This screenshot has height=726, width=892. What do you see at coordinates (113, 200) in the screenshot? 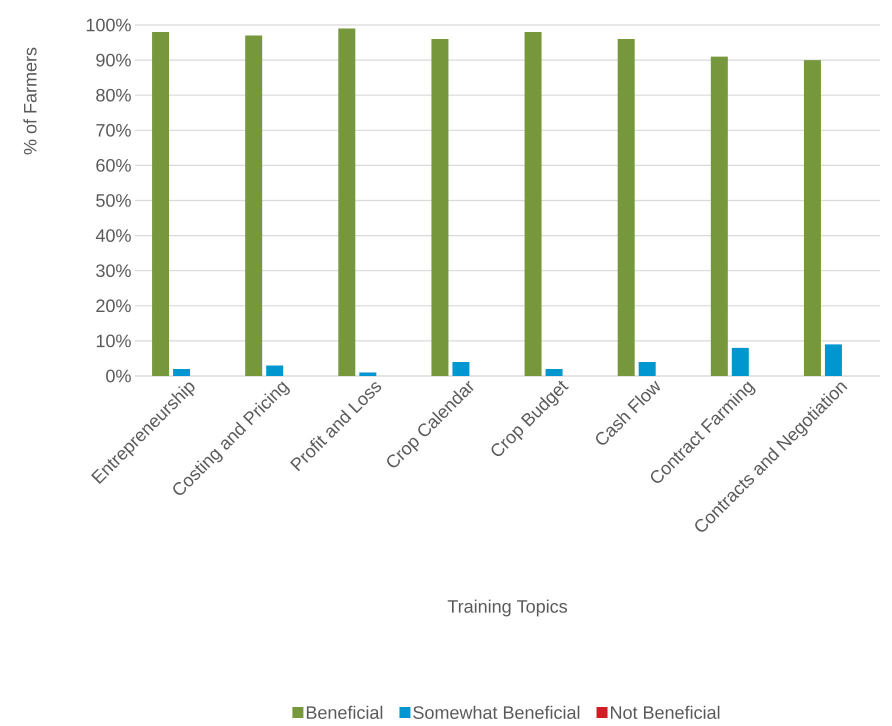
I see `y-tick-label: 50%` at bounding box center [113, 200].